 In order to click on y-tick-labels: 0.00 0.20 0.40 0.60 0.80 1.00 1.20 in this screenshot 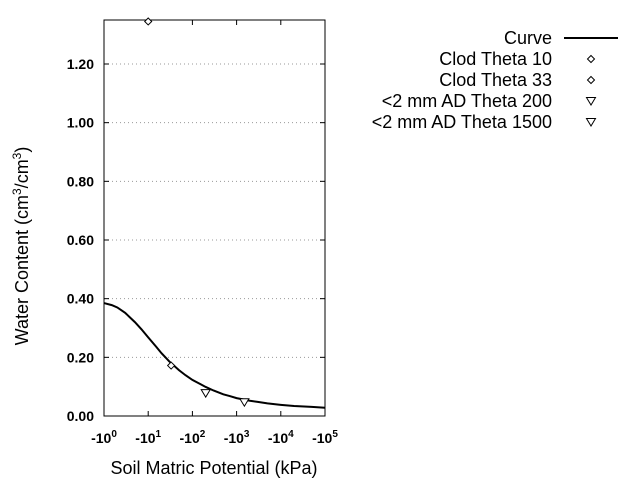, I will do `click(80, 240)`.